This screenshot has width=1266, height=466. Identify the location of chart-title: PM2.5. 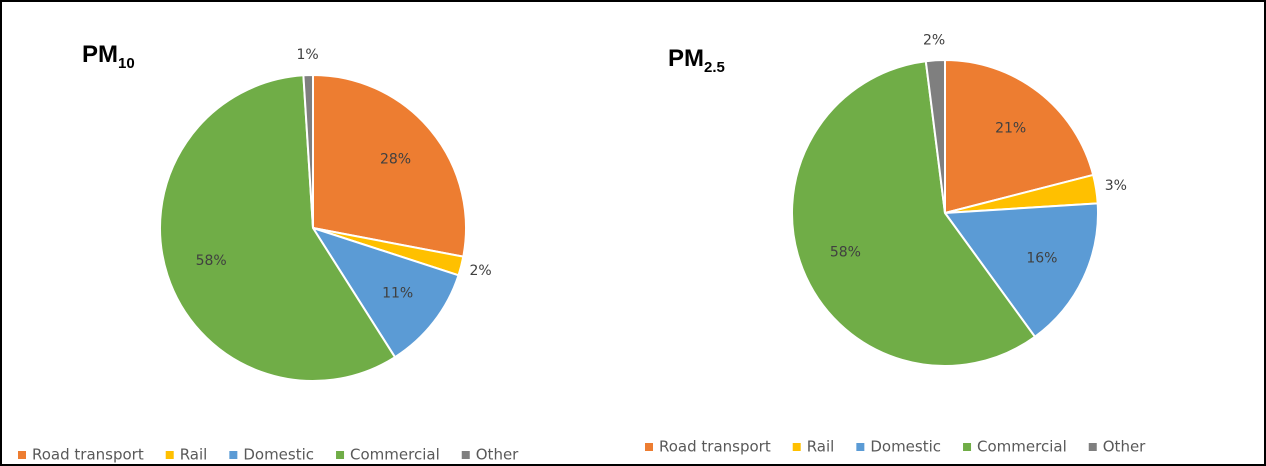
(696, 60).